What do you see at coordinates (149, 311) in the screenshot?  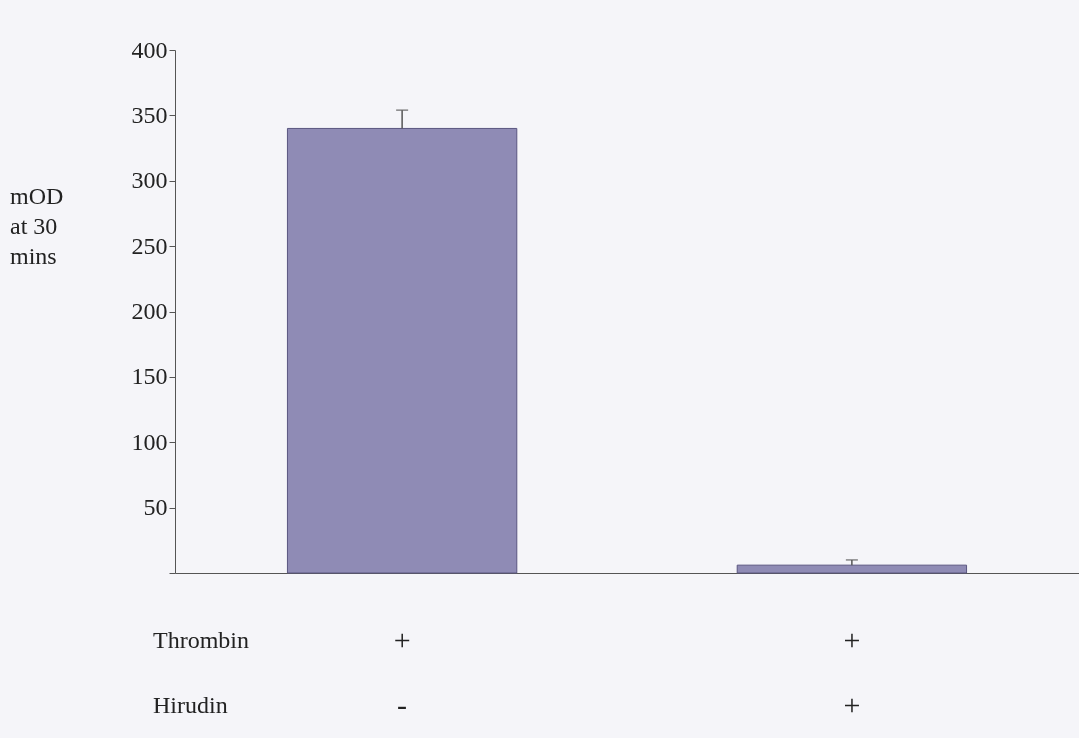 I see `y-tick-label: 200` at bounding box center [149, 311].